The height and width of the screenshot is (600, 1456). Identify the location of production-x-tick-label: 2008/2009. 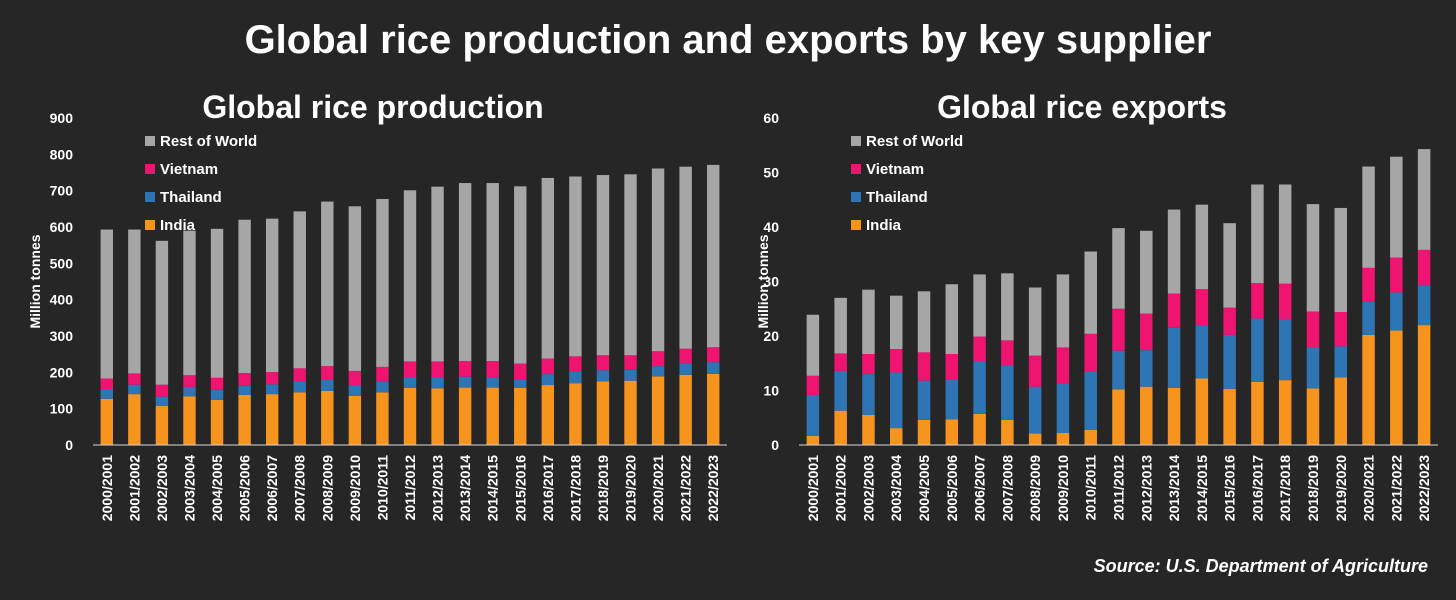
(327, 488).